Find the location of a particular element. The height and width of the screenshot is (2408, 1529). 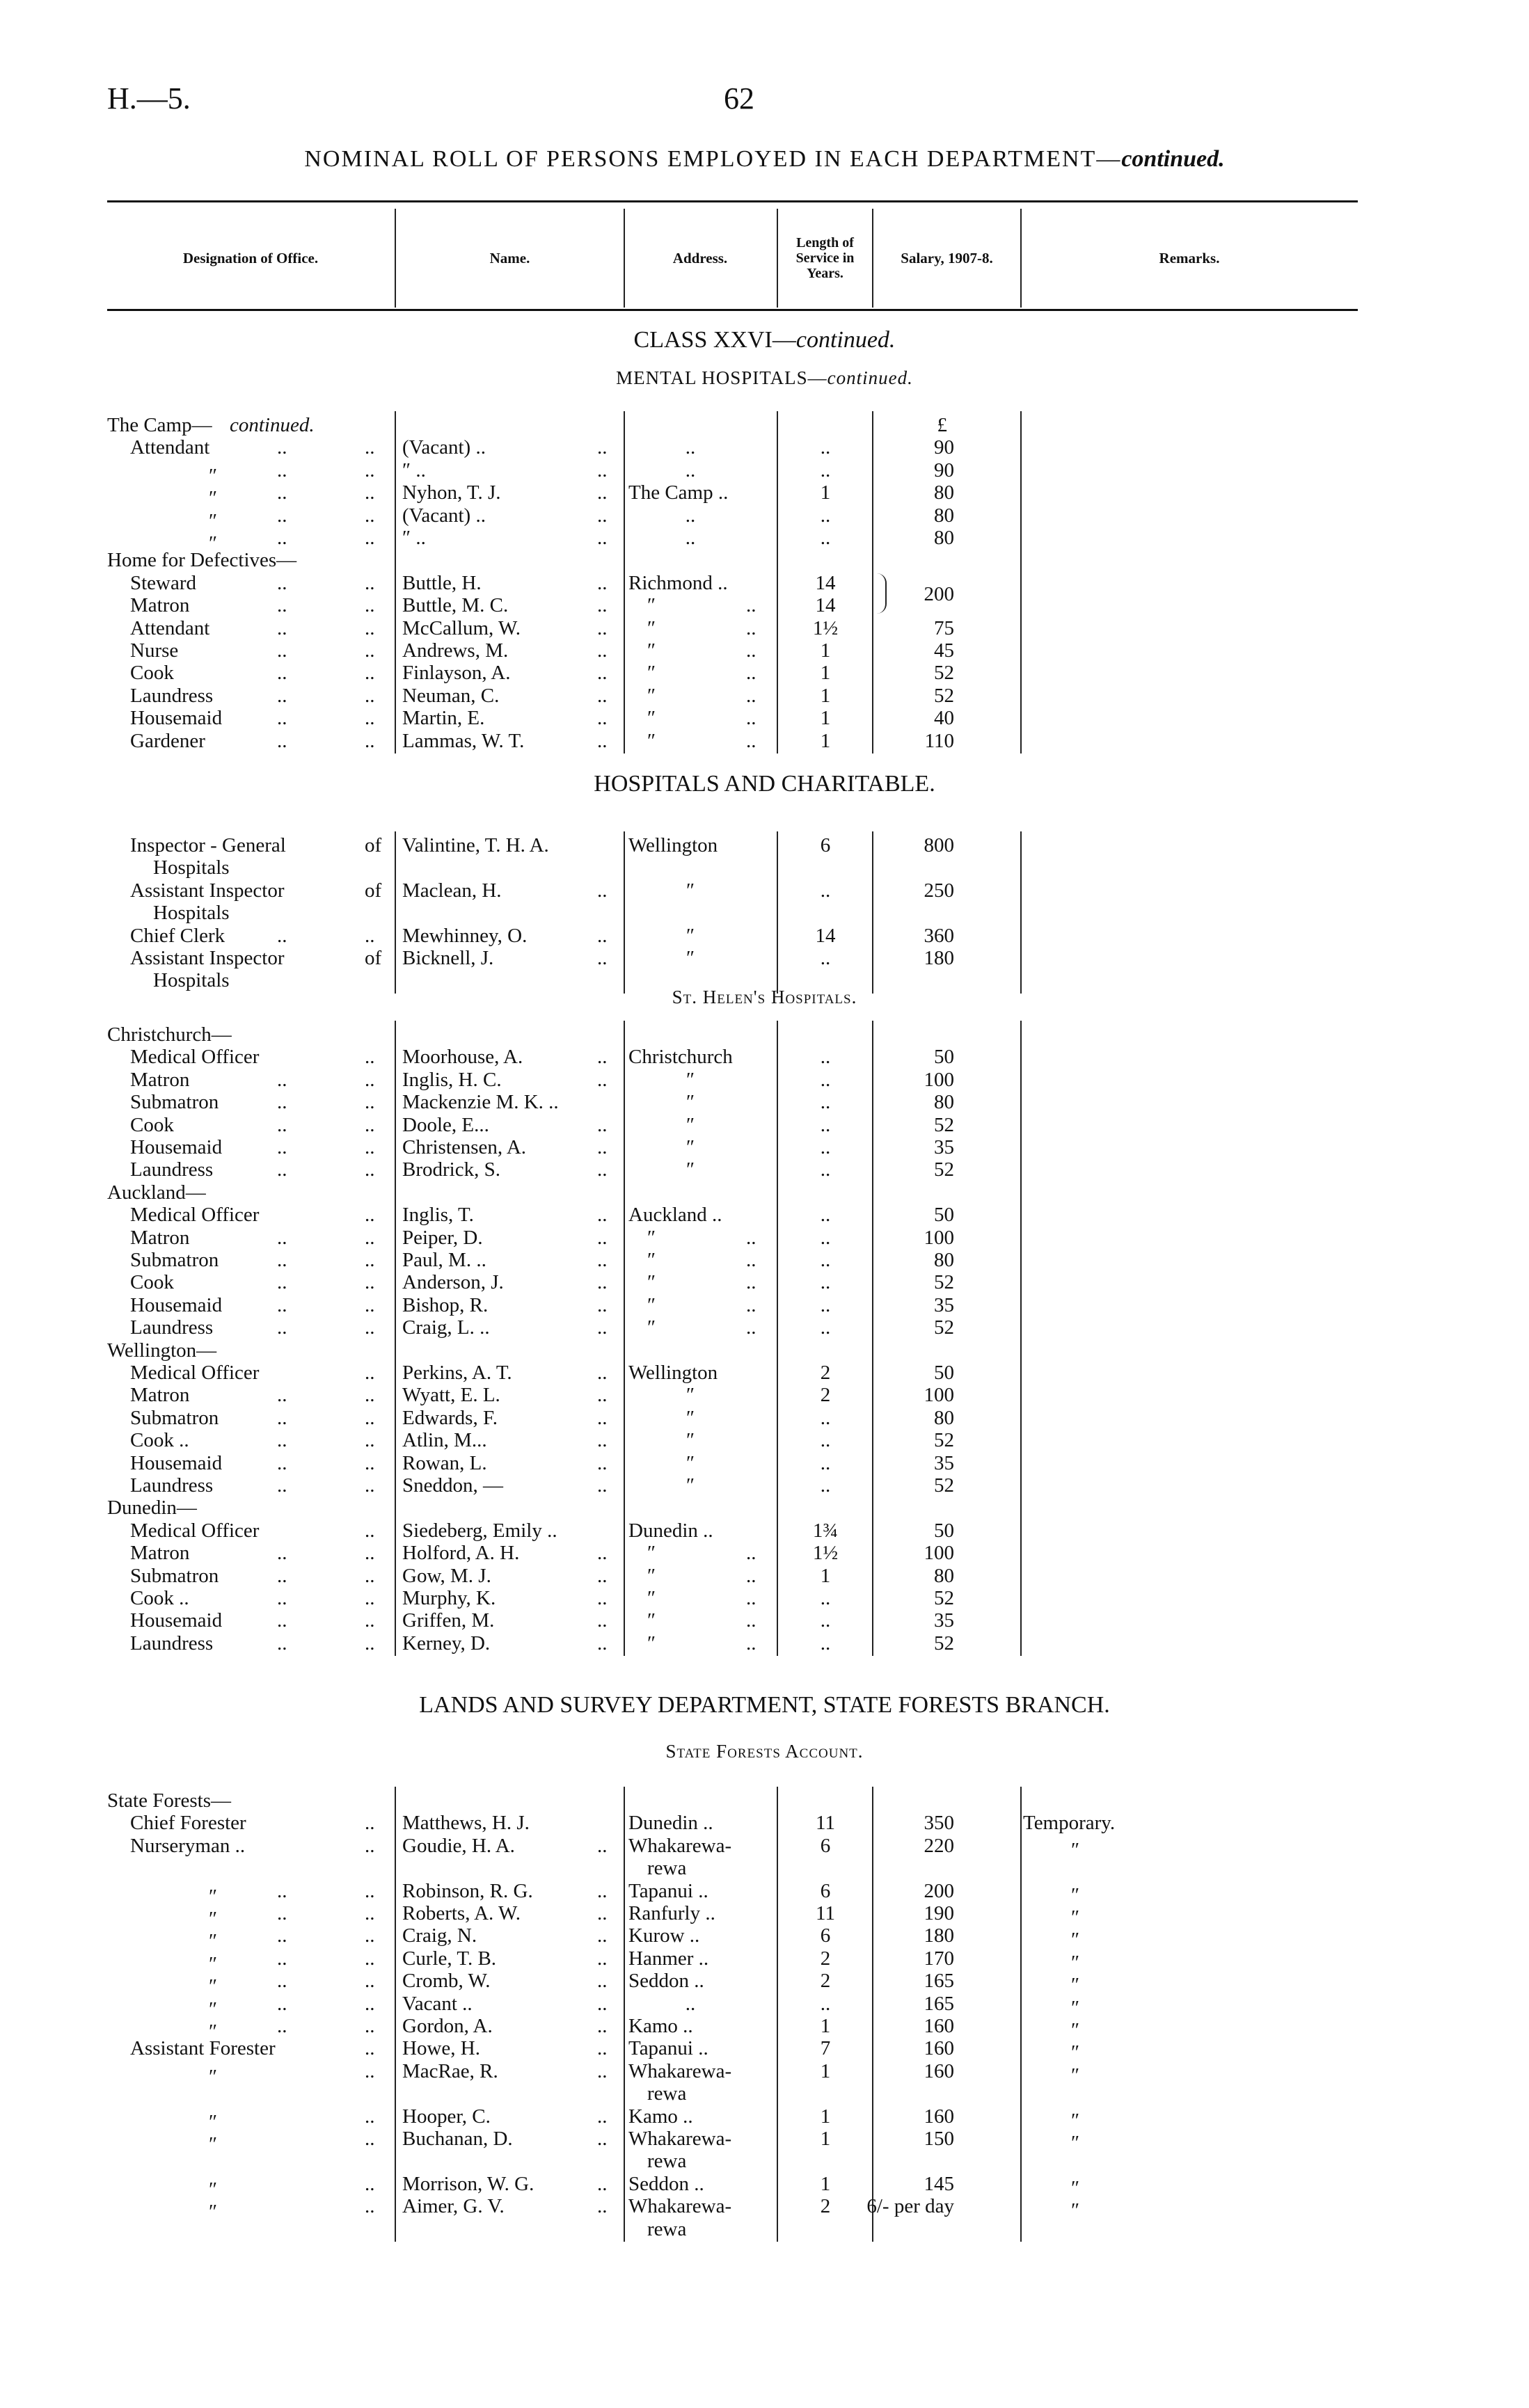

designation: ″ is located at coordinates (213, 1897).